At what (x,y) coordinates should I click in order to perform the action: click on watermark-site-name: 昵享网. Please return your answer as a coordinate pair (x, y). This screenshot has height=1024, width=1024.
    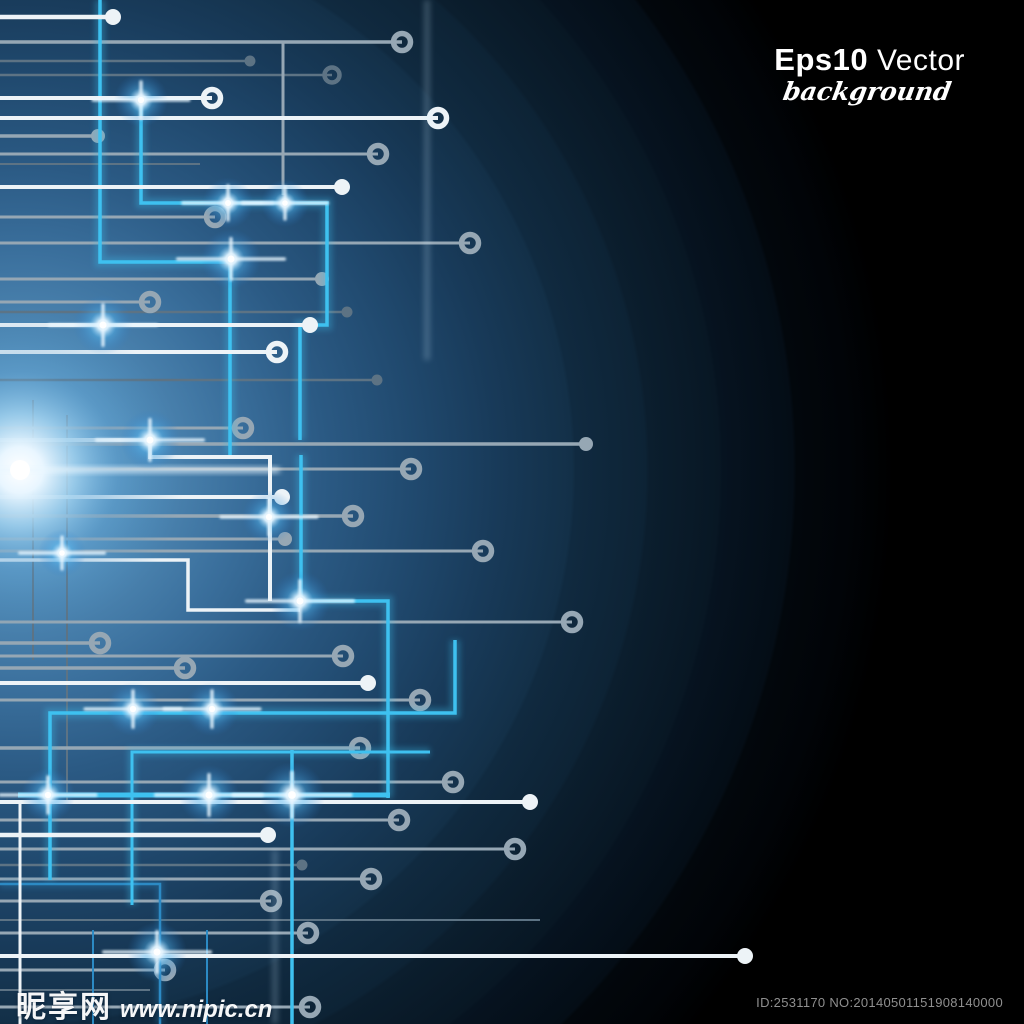
    Looking at the image, I should click on (64, 1007).